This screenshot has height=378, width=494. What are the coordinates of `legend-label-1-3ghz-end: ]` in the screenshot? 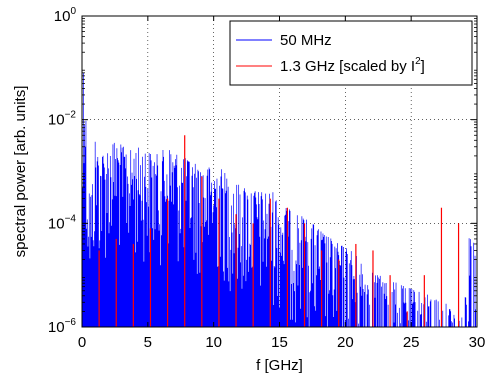 It's located at (423, 66).